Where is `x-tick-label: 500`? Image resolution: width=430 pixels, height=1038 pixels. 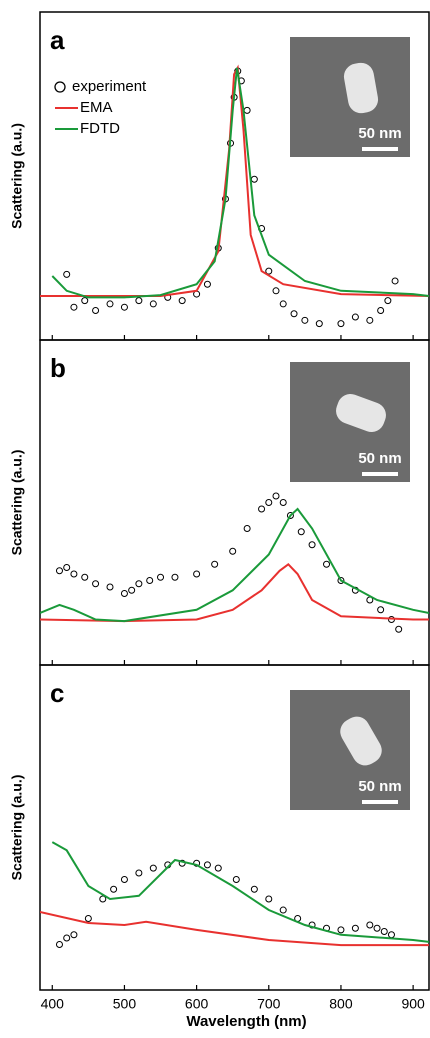
x-tick-label: 500 is located at coordinates (125, 1004).